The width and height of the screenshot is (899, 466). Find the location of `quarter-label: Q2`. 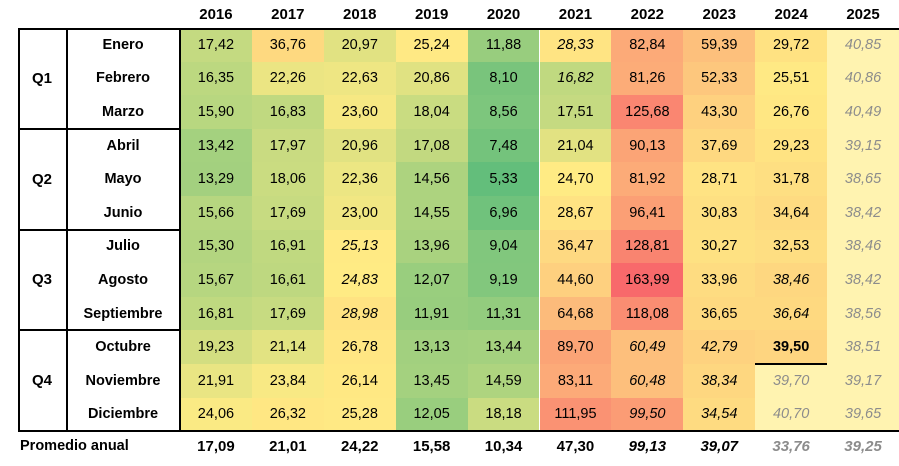

quarter-label: Q2 is located at coordinates (41, 179).